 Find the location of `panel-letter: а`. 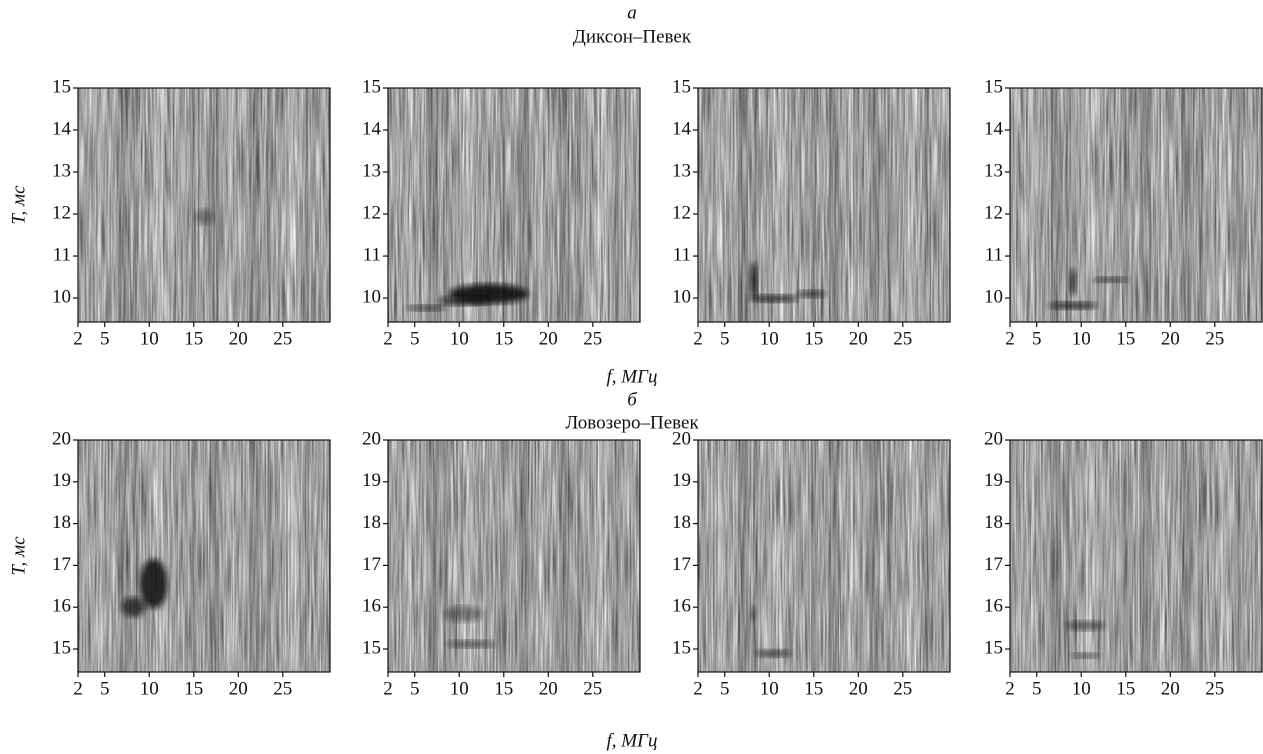

panel-letter: а is located at coordinates (632, 12).